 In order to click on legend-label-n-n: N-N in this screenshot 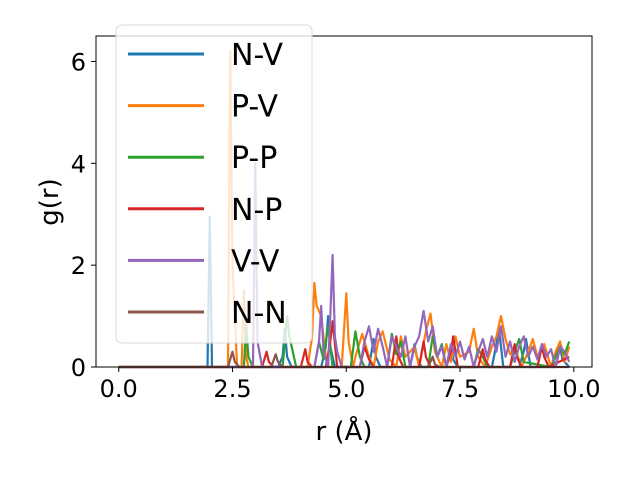, I will do `click(259, 313)`.